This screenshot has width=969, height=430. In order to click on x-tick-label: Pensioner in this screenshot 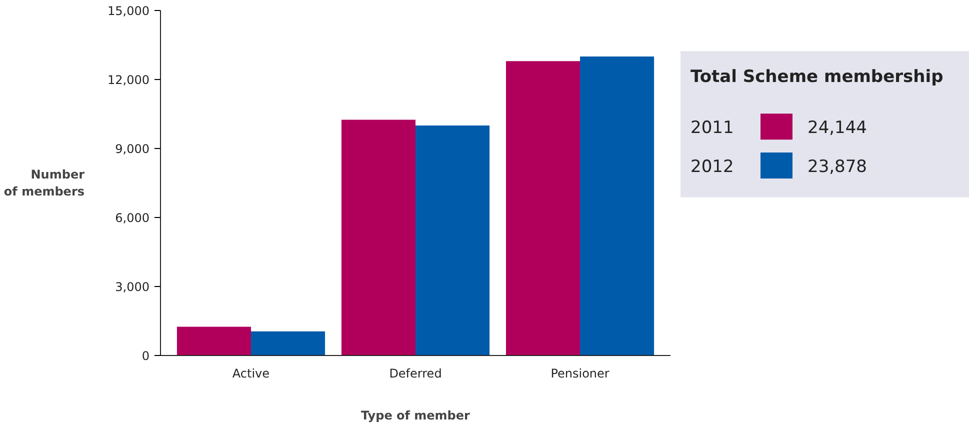, I will do `click(580, 373)`.